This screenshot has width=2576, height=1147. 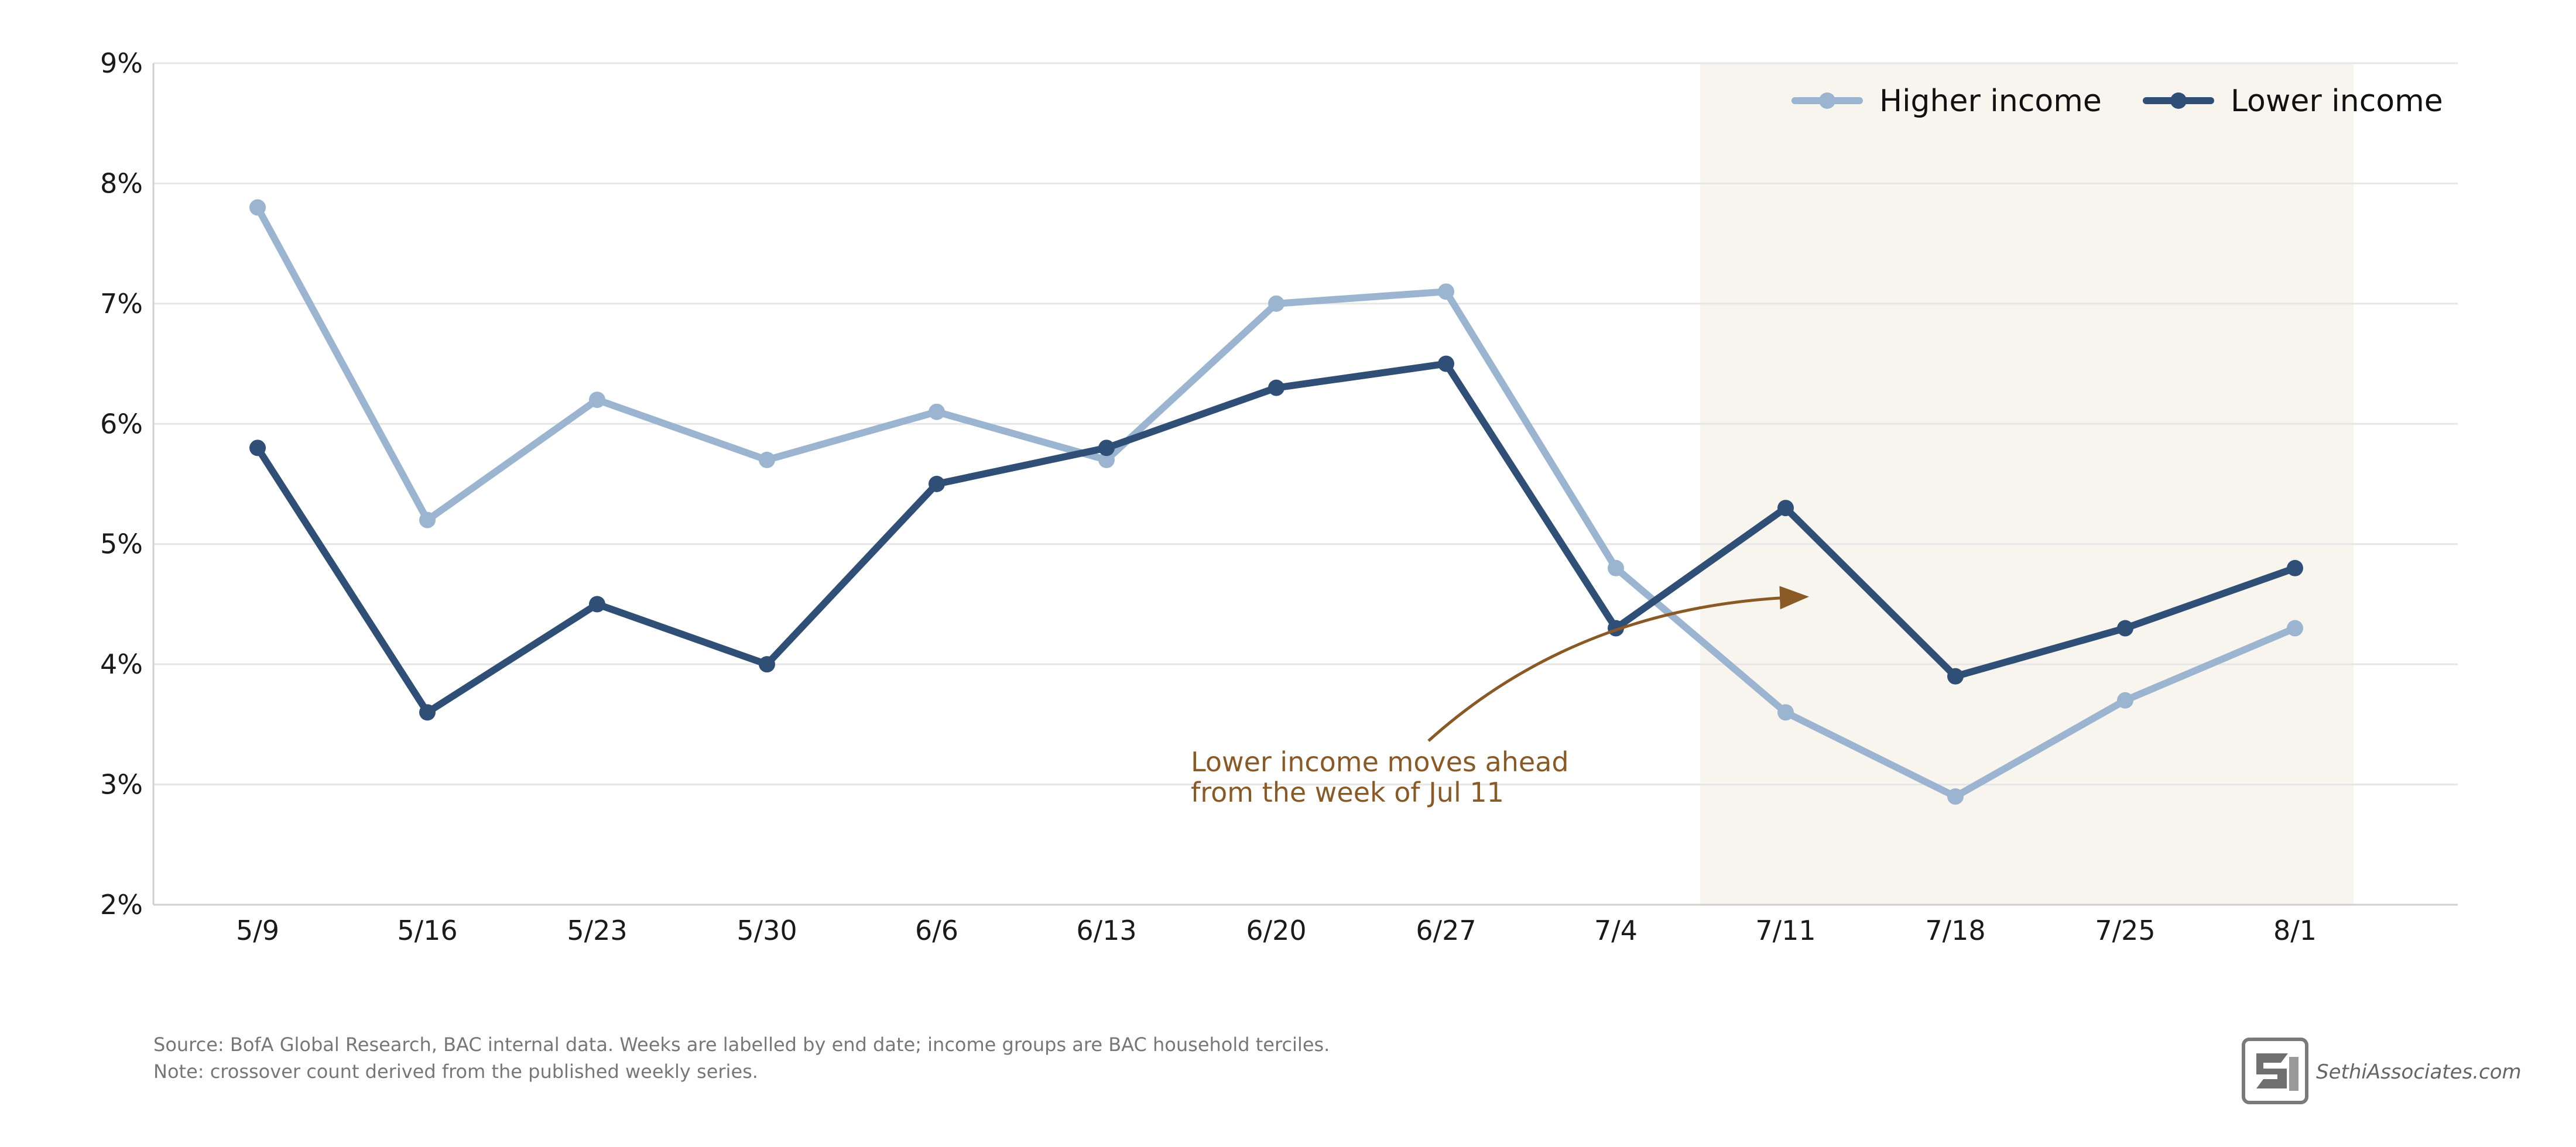 I want to click on x-tick-label: 8/1, so click(x=2295, y=930).